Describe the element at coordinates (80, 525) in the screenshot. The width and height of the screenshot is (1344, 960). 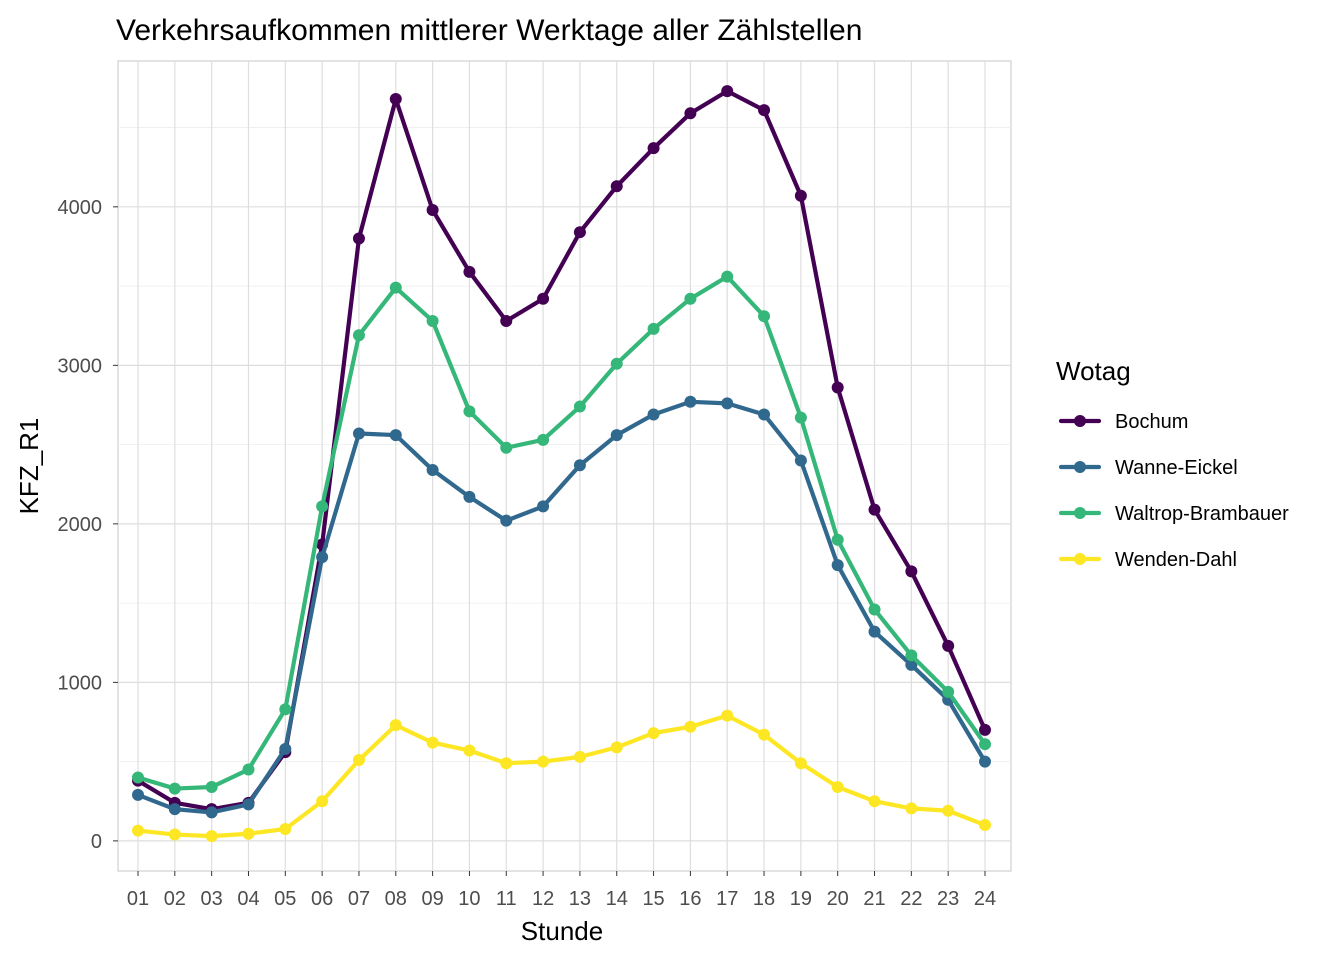
I see `y-tick-label: 2000` at that location.